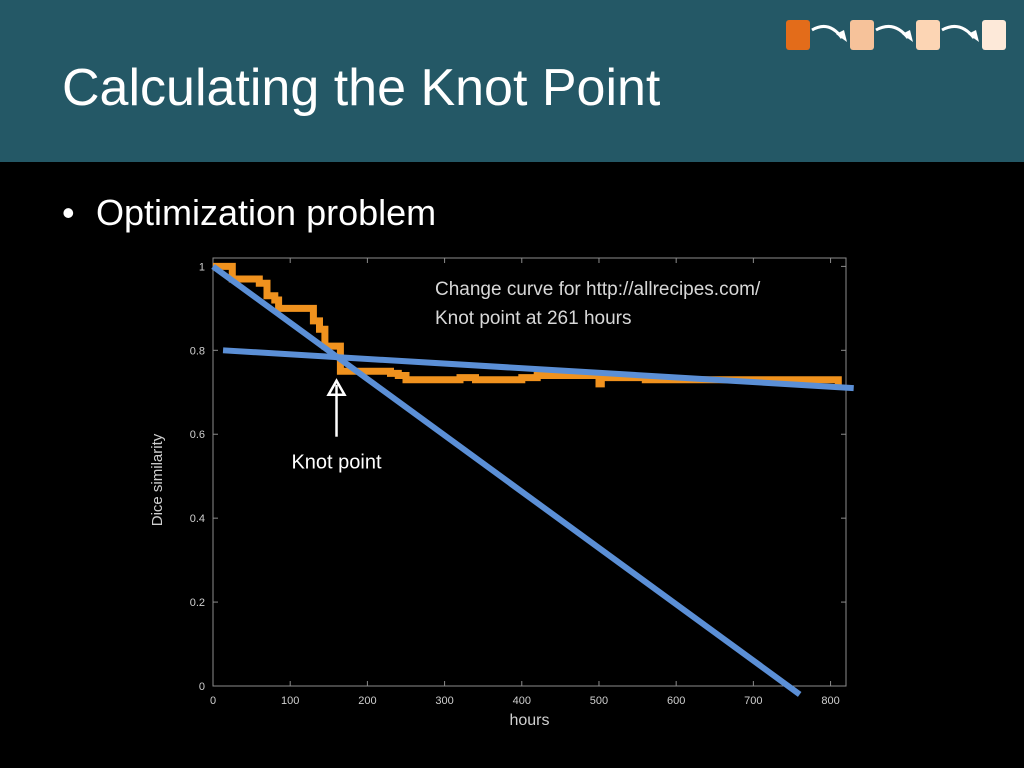  I want to click on x-tick-label: 100, so click(290, 701).